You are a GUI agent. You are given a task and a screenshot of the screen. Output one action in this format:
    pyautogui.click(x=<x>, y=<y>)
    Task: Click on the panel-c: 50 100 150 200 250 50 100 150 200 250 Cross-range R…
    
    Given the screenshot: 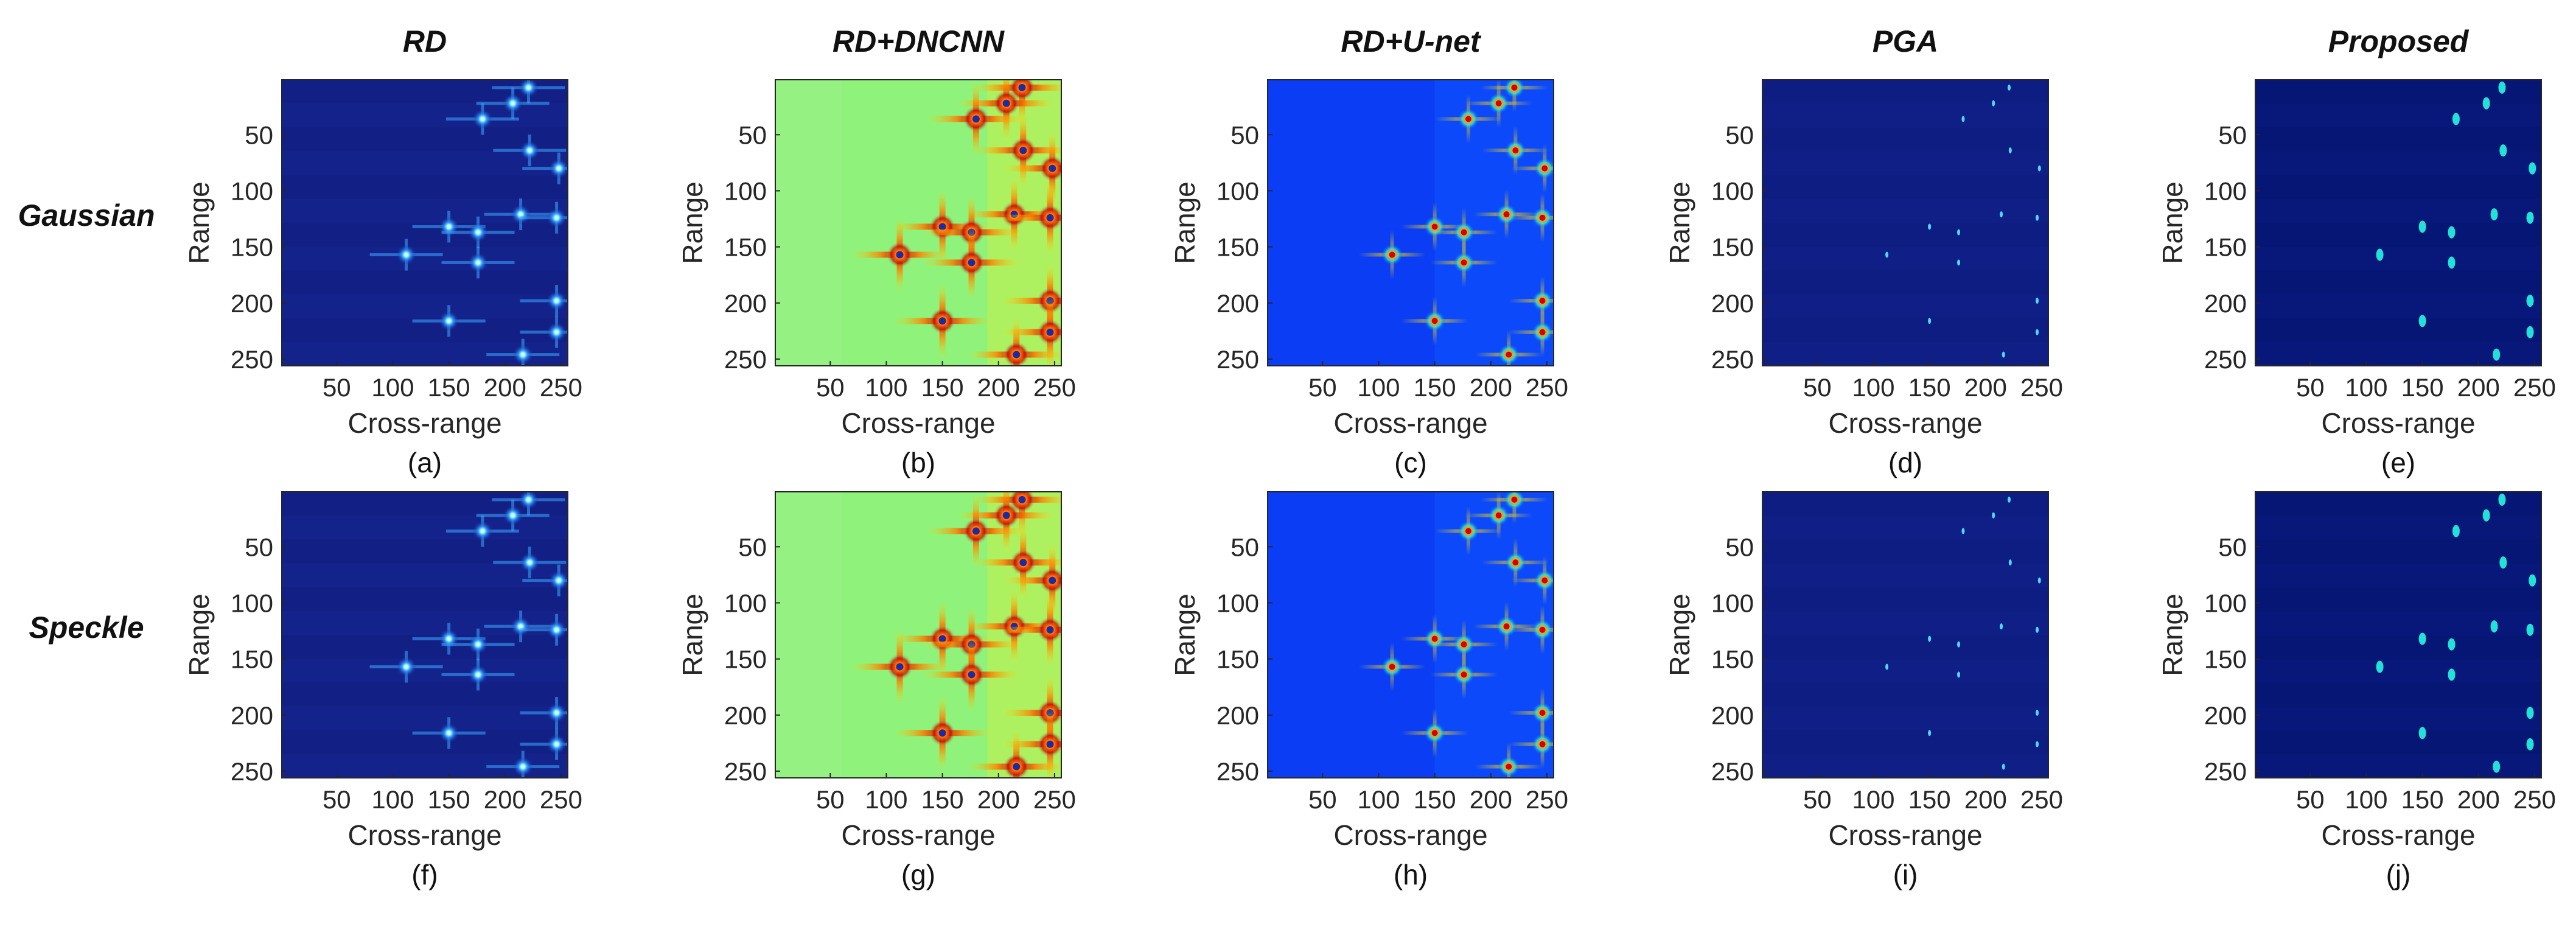 What is the action you would take?
    pyautogui.click(x=1368, y=278)
    